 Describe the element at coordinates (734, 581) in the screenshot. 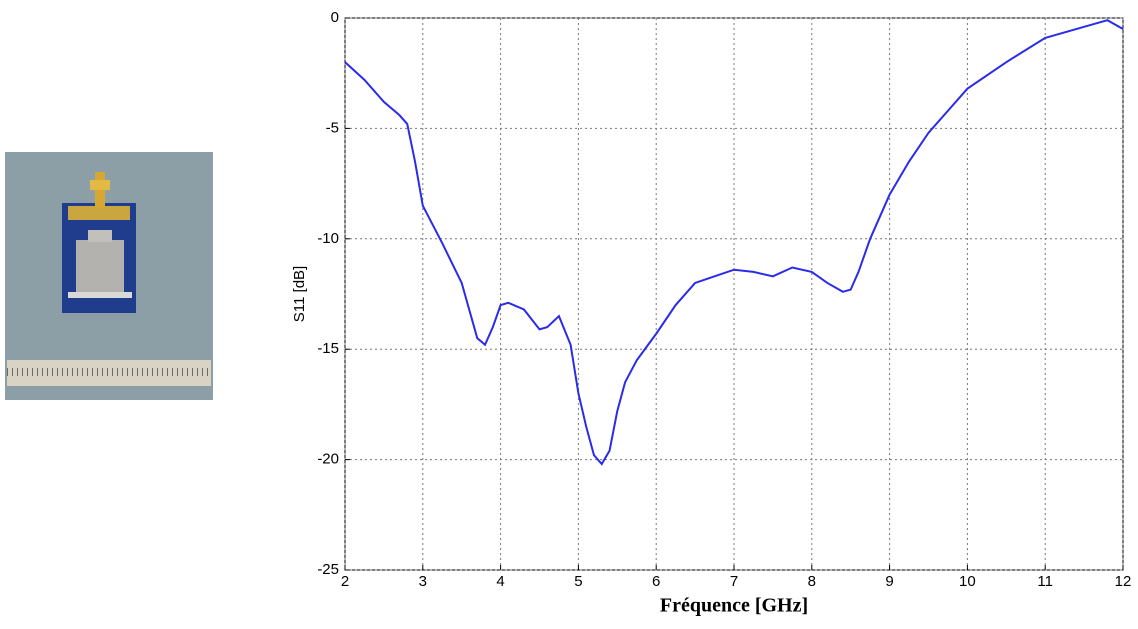

I see `x-tick-label: 7` at that location.